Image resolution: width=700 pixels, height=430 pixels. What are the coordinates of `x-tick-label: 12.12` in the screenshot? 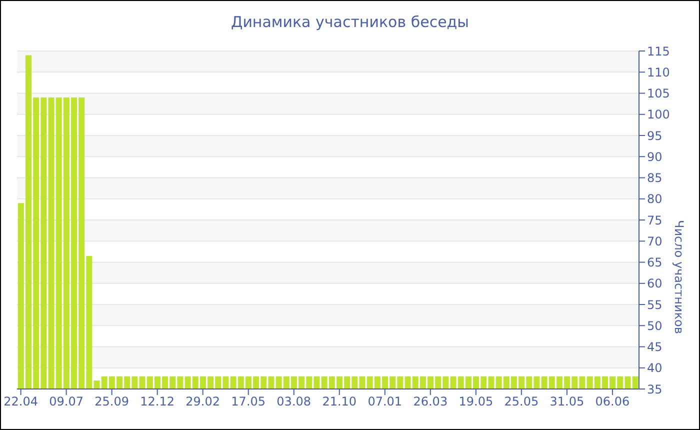 It's located at (157, 401).